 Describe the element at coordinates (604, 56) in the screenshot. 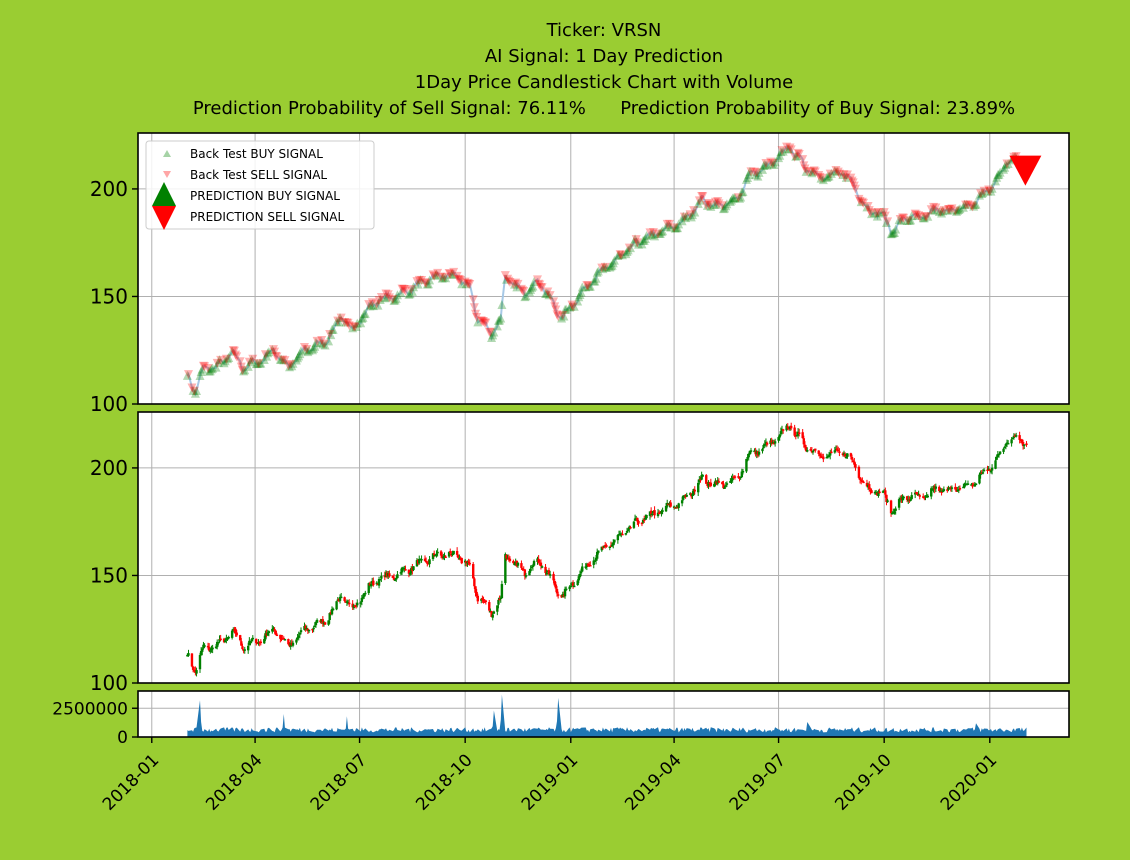

I see `title-line-signal: AI Signal: 1 Day Prediction` at that location.